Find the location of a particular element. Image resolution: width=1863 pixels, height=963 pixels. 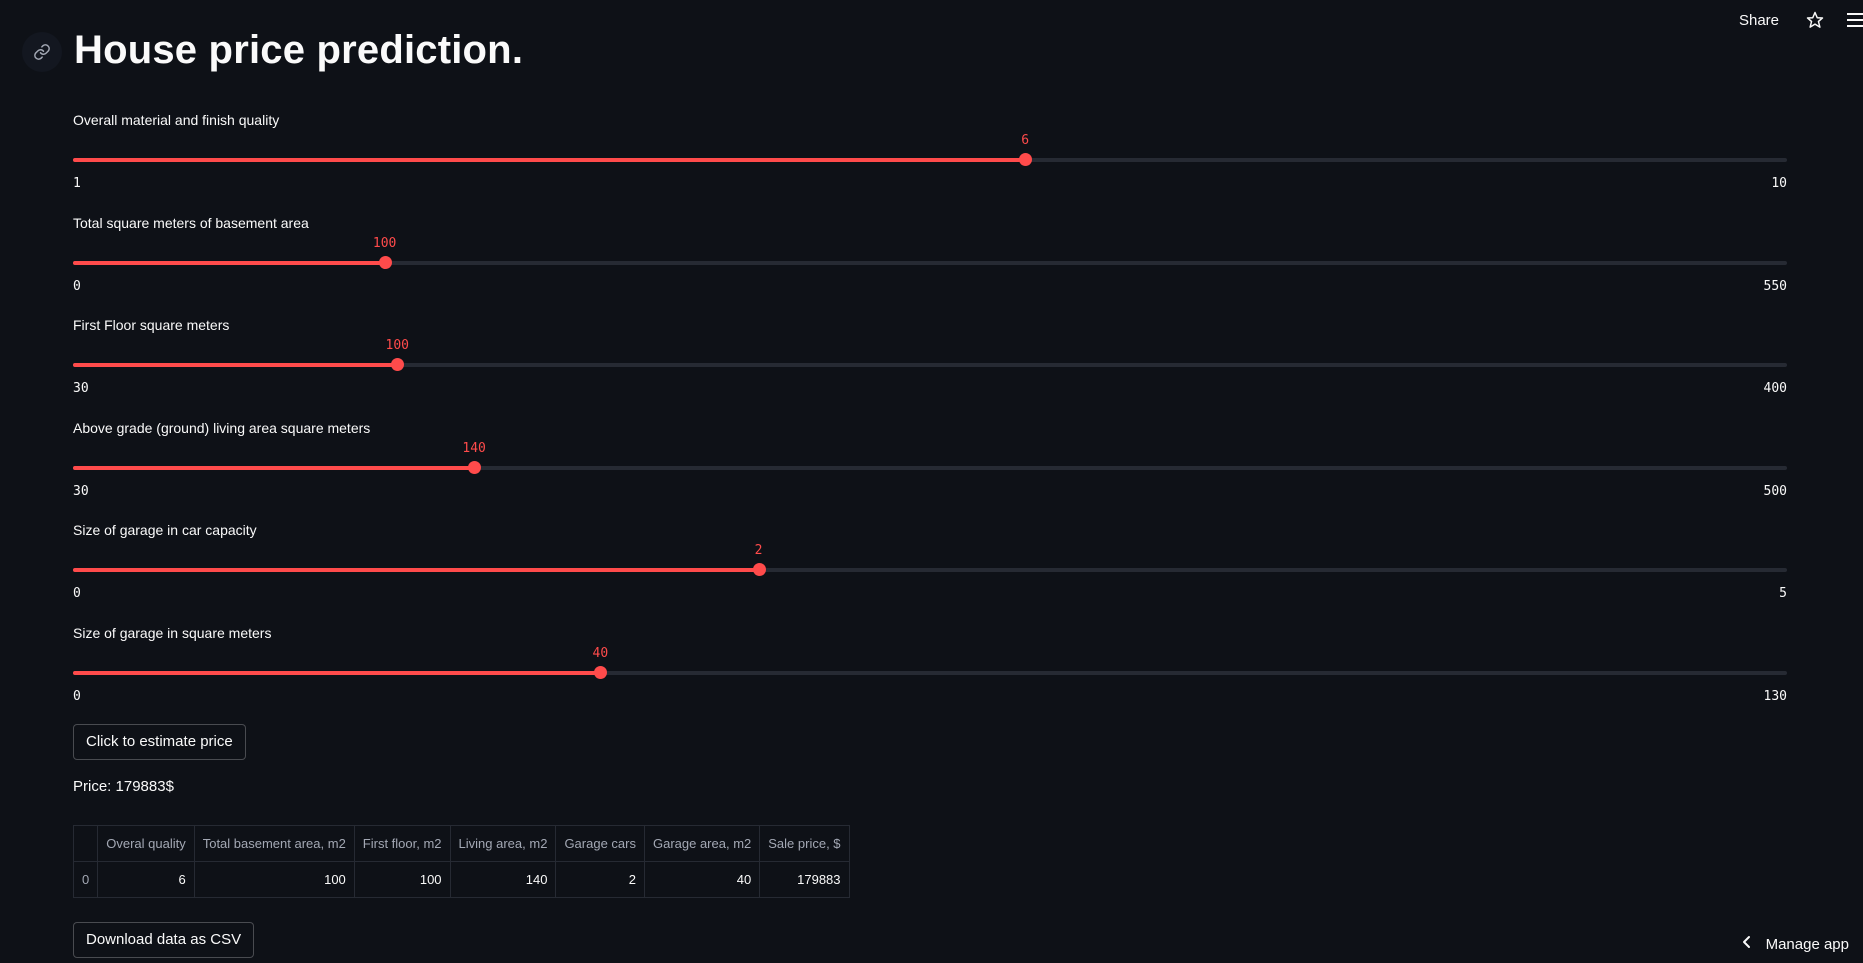

table-cell: 2 is located at coordinates (600, 879).